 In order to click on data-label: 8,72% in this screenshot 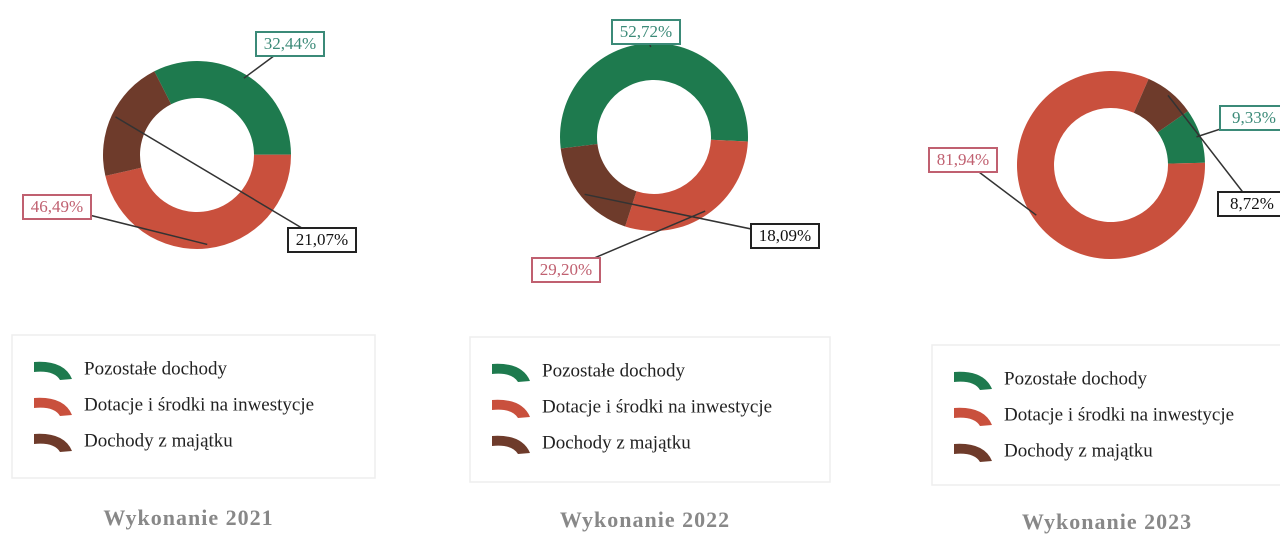, I will do `click(1252, 203)`.